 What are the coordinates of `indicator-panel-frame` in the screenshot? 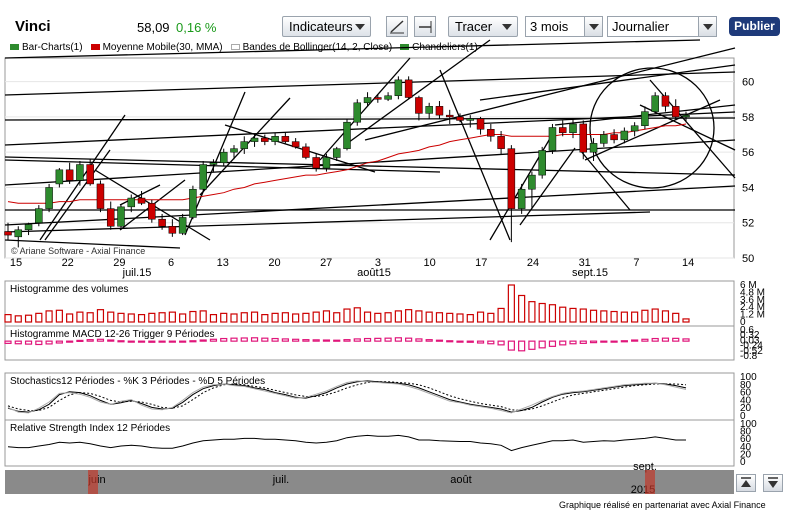 It's located at (369, 343).